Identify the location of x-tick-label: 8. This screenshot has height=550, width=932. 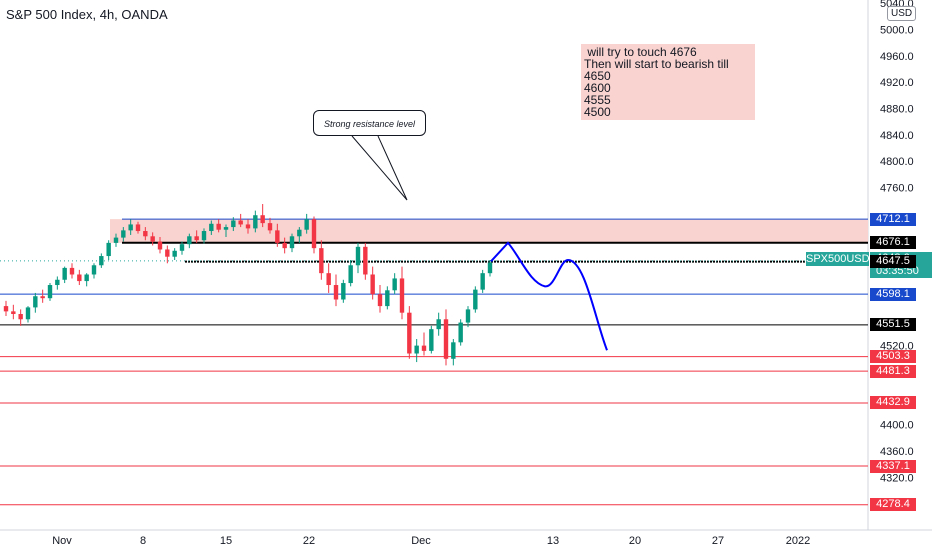
(143, 541).